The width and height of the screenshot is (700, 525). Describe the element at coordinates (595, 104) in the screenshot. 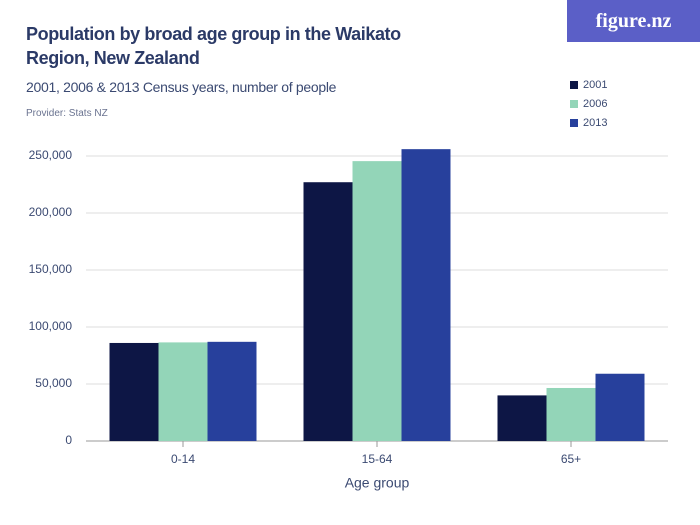

I see `legend-label: 2006` at that location.